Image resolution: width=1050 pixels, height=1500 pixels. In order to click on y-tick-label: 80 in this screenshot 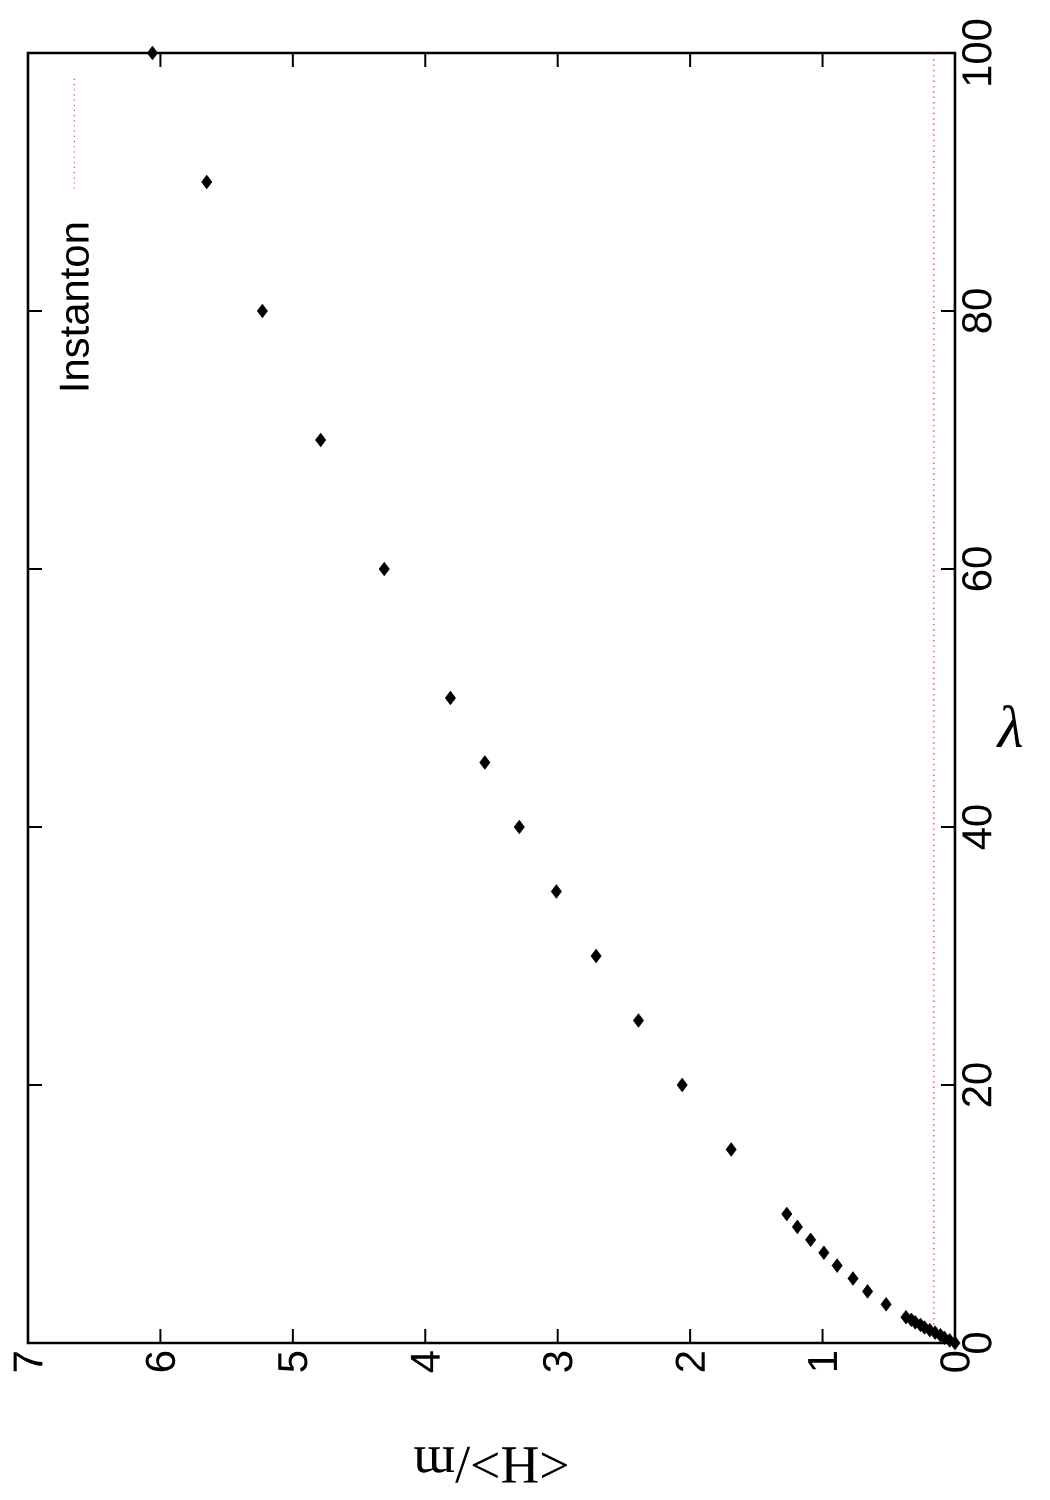, I will do `click(977, 311)`.